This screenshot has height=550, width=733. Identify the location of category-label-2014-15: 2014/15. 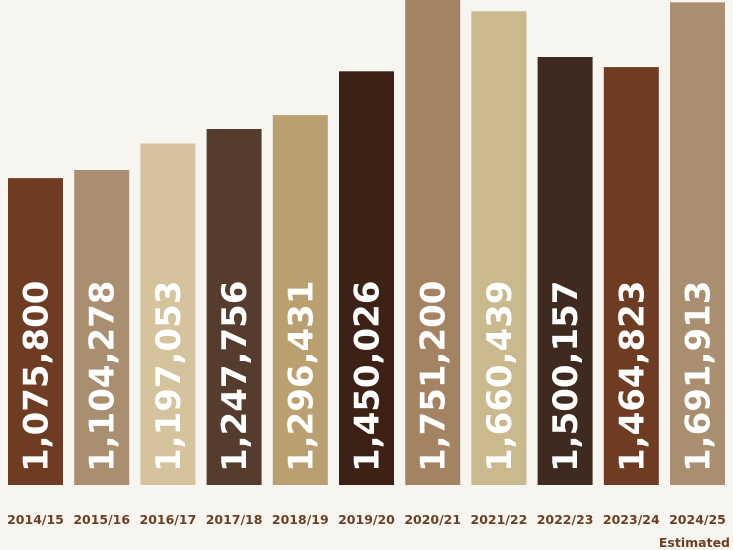
(35, 519).